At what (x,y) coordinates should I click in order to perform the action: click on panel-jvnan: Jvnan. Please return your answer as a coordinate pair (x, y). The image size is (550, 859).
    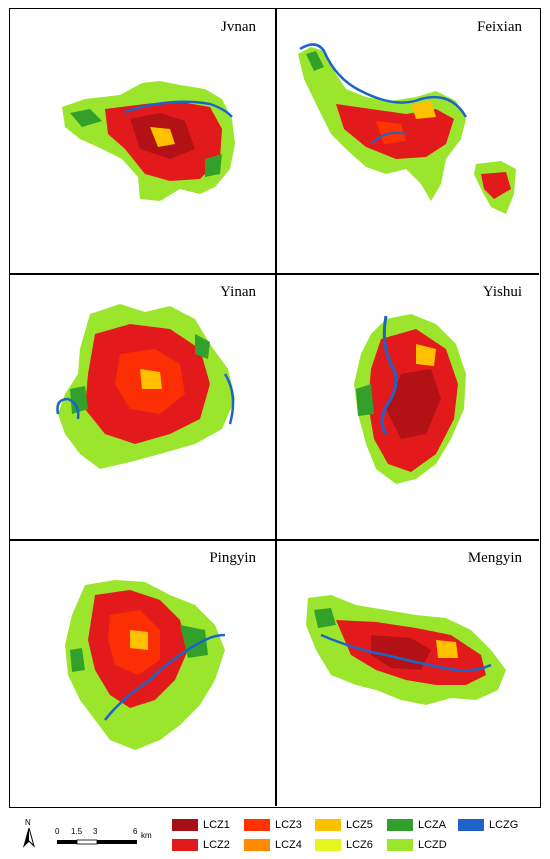
    Looking at the image, I should click on (142, 141).